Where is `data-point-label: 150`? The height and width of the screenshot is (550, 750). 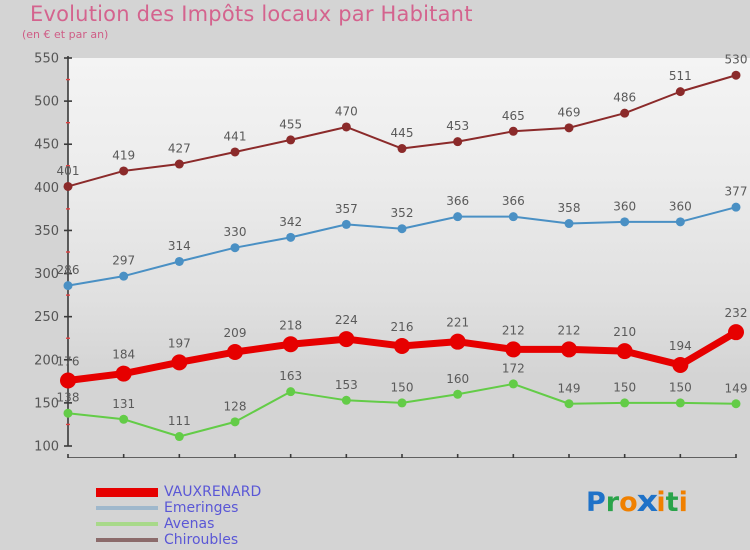
data-point-label: 150 is located at coordinates (680, 387).